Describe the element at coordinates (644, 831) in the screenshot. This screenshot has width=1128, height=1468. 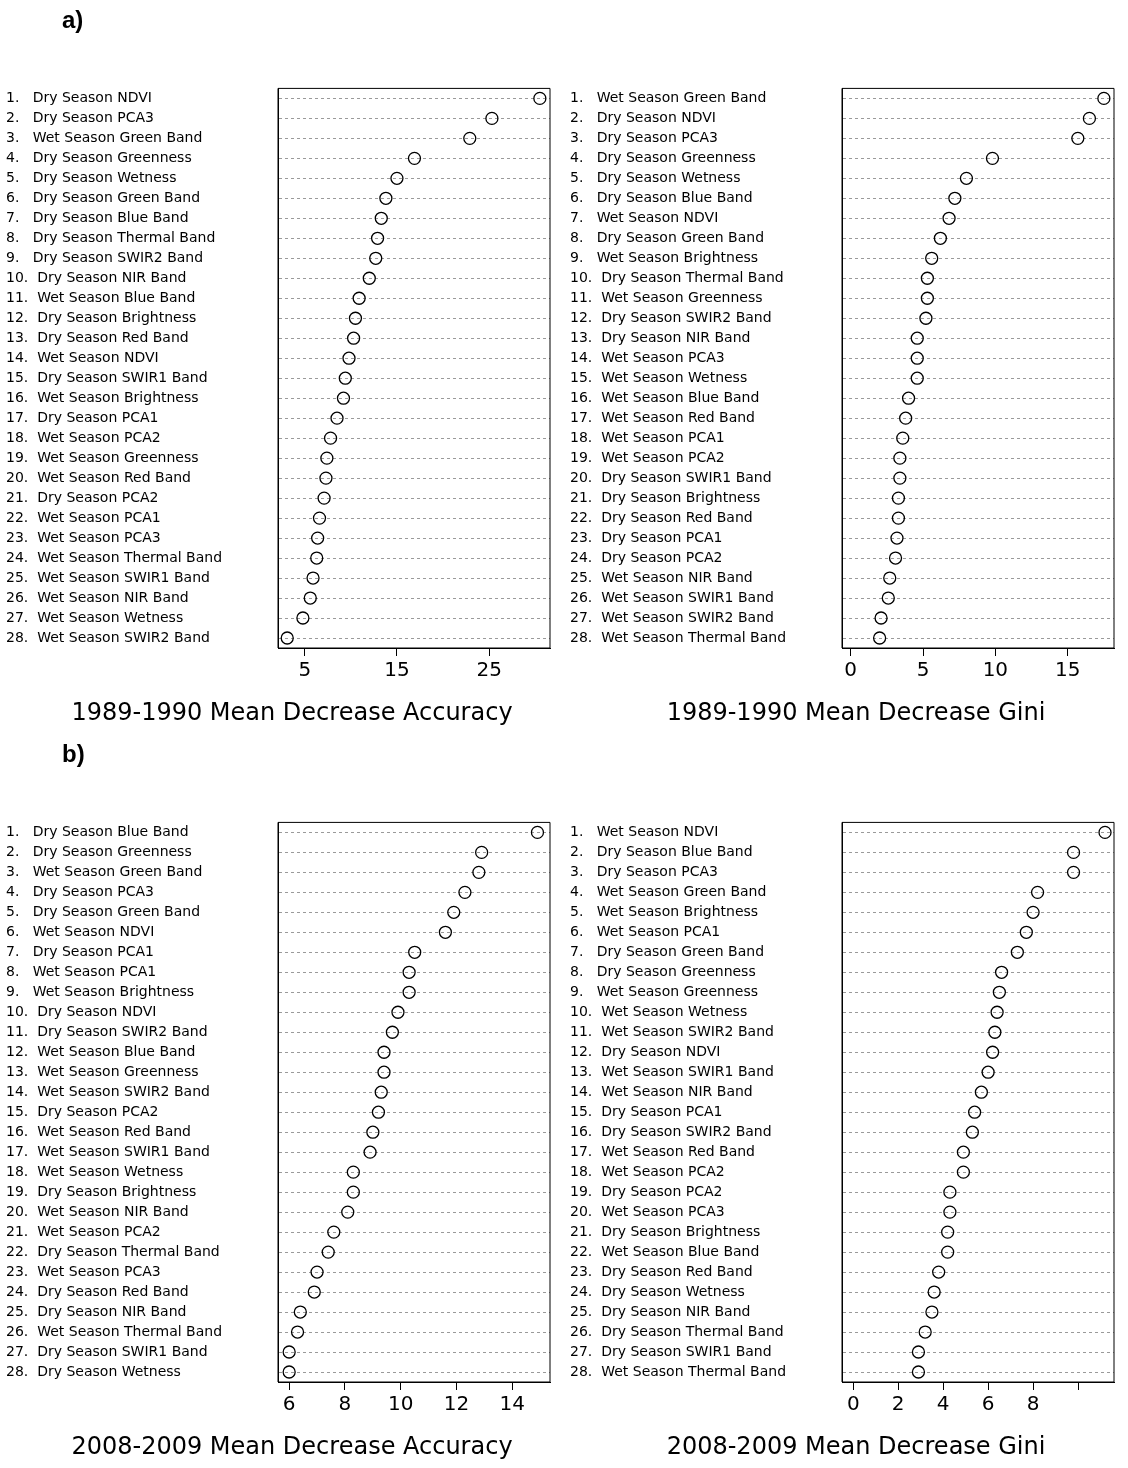
I see `y-tick-label: 1. Wet Season NDVI` at that location.